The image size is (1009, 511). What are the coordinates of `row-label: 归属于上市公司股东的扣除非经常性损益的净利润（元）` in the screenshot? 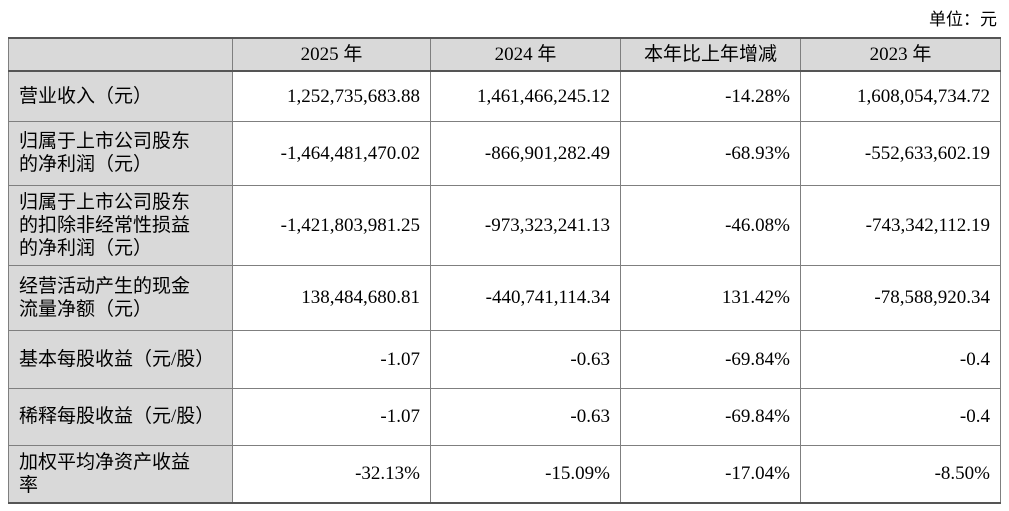 It's located at (120, 225).